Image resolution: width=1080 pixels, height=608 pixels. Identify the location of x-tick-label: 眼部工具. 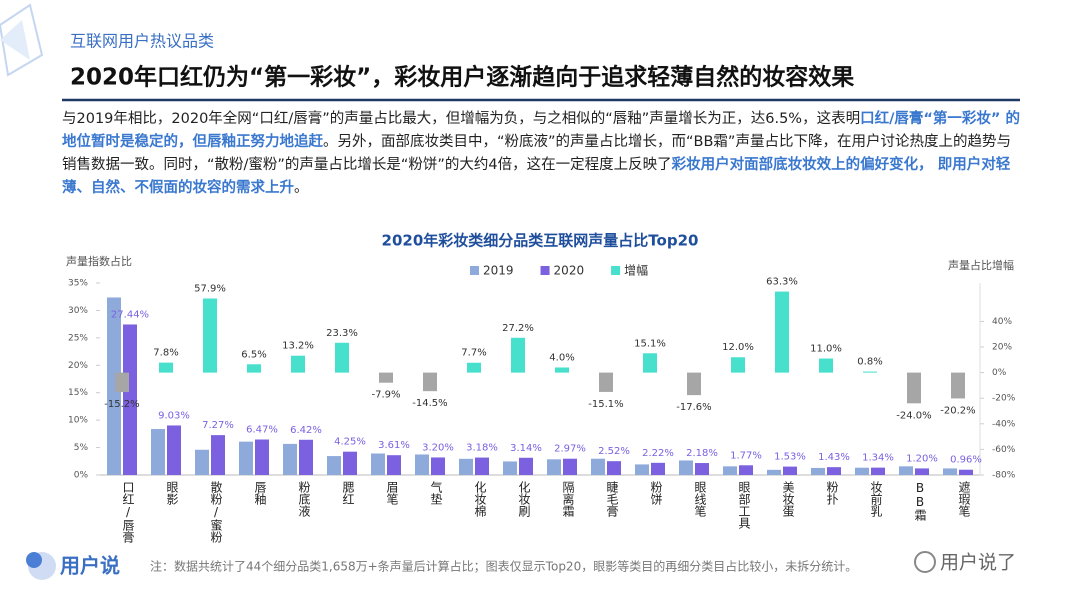
(744, 505).